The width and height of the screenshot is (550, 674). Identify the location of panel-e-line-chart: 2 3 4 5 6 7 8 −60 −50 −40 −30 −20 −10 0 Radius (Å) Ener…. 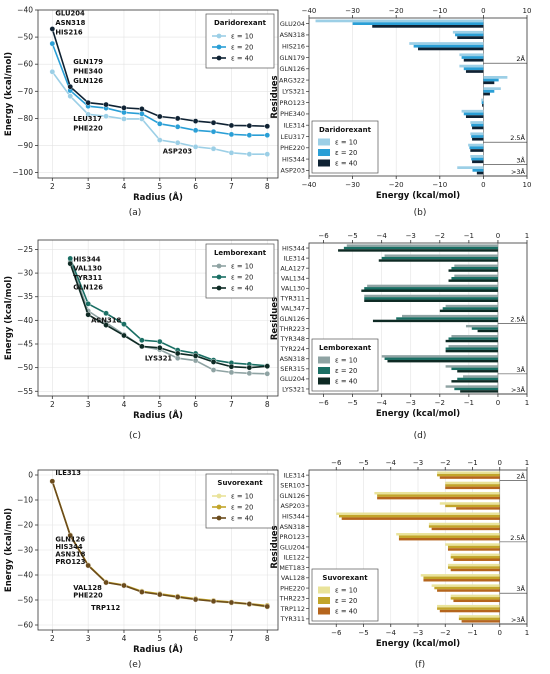
(141, 562).